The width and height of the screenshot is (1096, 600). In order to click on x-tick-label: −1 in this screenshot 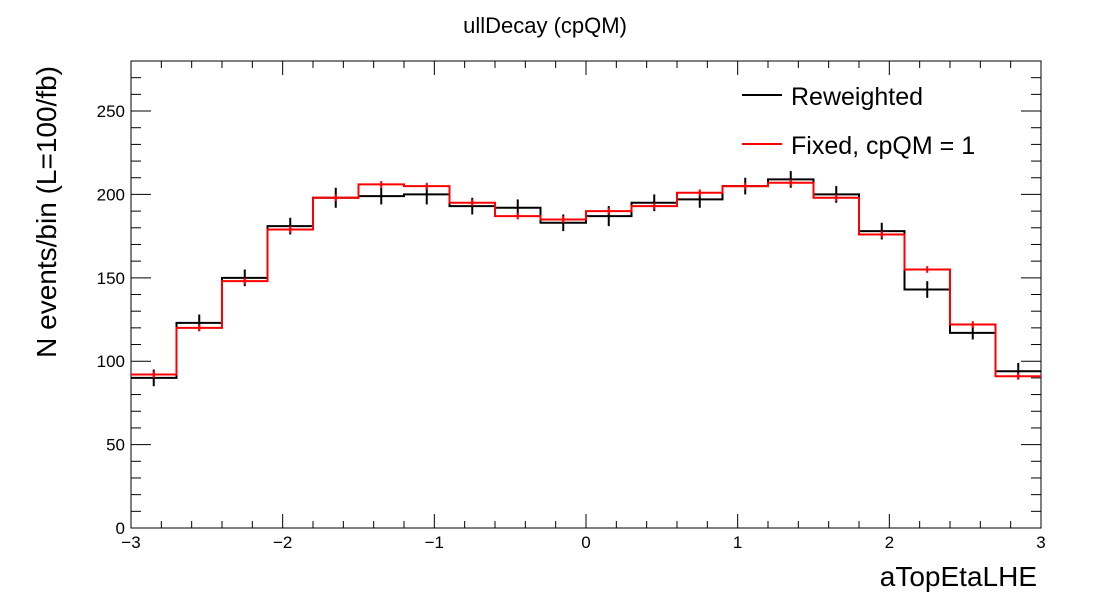, I will do `click(434, 542)`.